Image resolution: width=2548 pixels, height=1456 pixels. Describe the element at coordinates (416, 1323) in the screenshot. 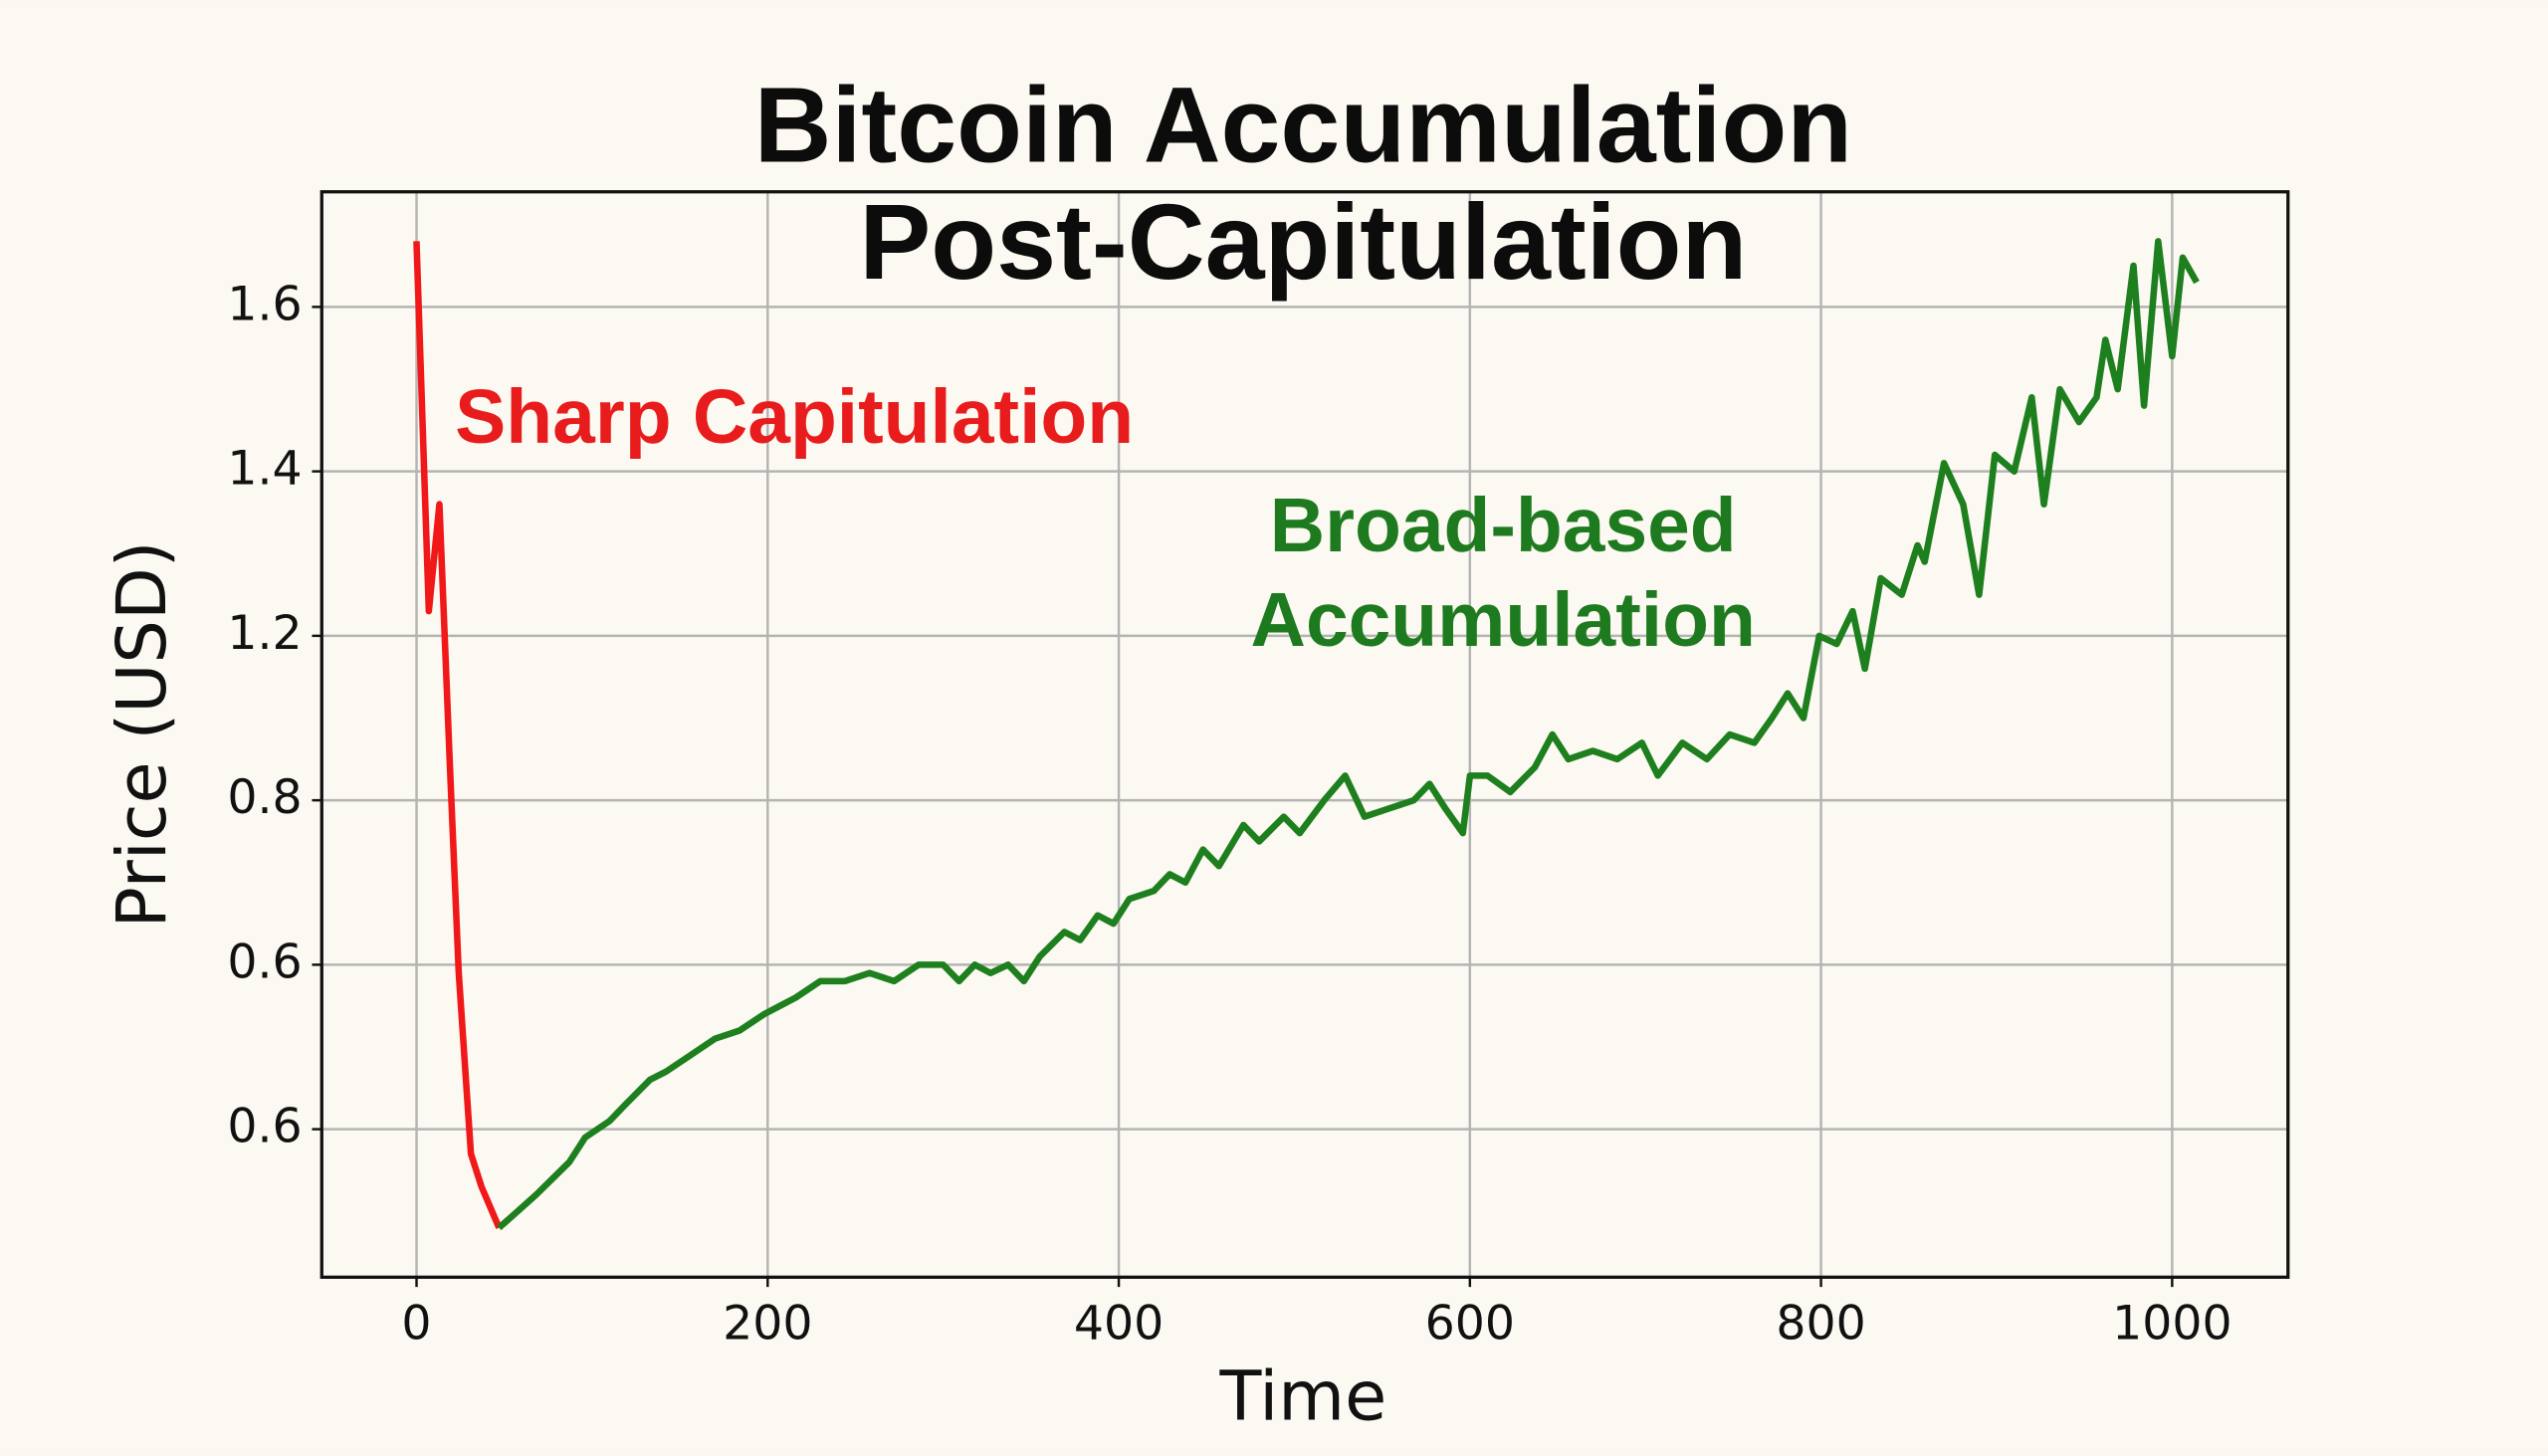

I see `x-tick-label: 0` at that location.